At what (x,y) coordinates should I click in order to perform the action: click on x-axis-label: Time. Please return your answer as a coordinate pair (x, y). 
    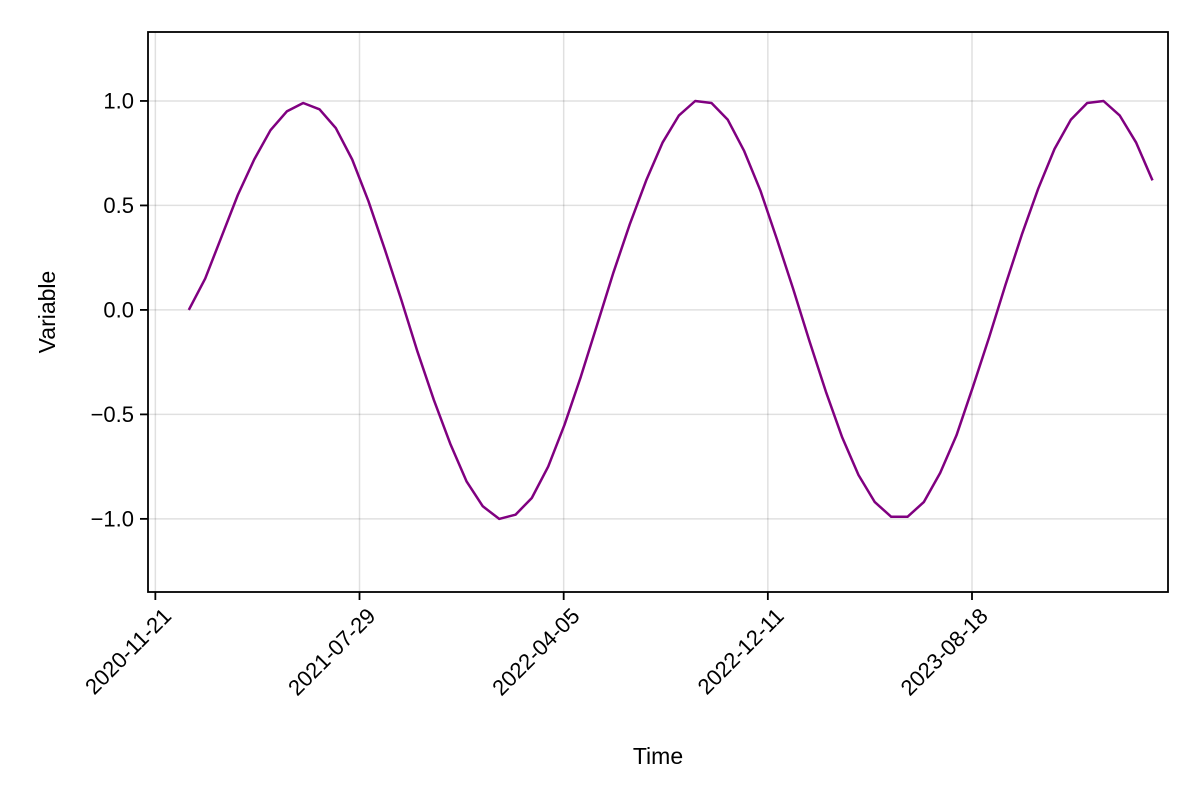
    Looking at the image, I should click on (658, 756).